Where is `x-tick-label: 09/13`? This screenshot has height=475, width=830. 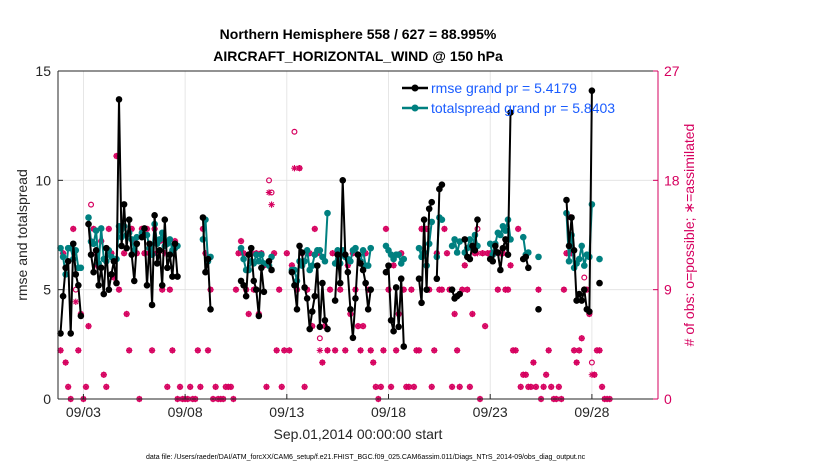 x-tick-label: 09/13 is located at coordinates (286, 412).